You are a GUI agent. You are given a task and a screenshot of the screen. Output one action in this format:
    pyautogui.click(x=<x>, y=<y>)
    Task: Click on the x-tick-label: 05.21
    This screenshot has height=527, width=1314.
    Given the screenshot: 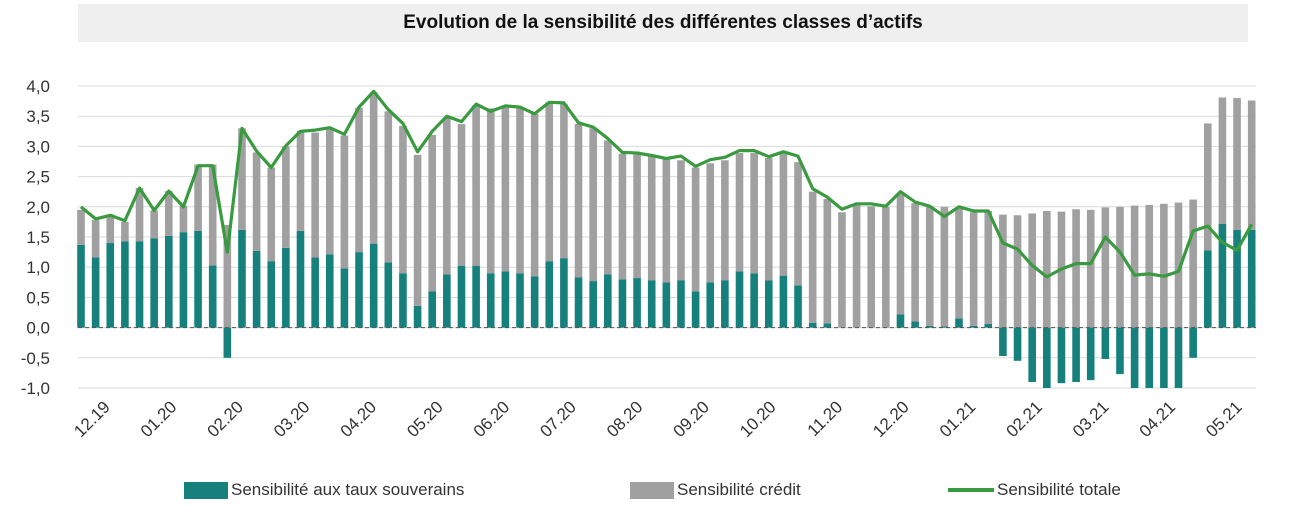 What is the action you would take?
    pyautogui.click(x=1224, y=419)
    